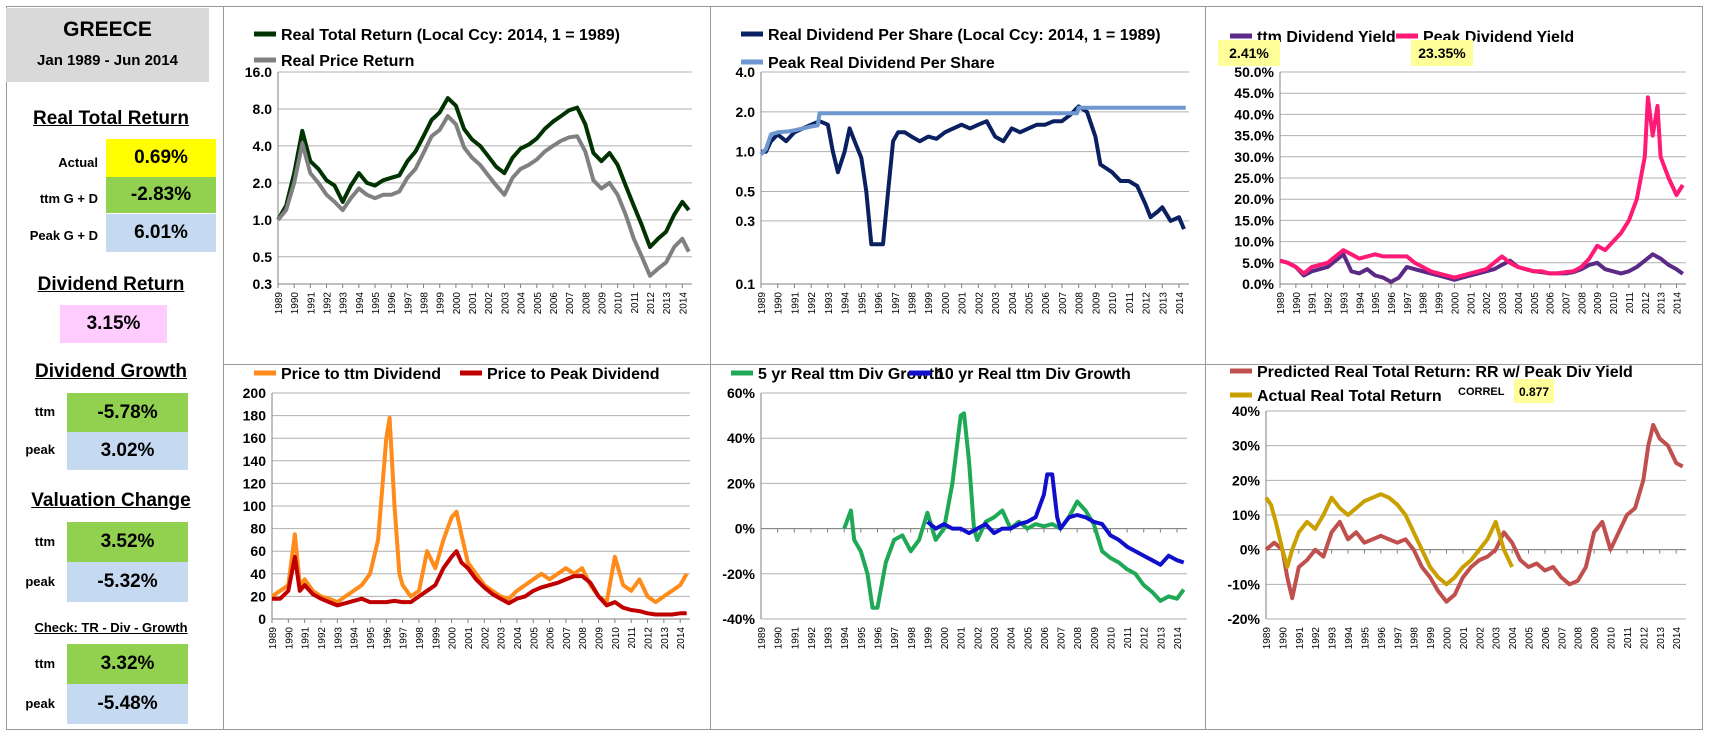 This screenshot has height=736, width=1709. I want to click on y-tick-label: 4.0, so click(746, 72).